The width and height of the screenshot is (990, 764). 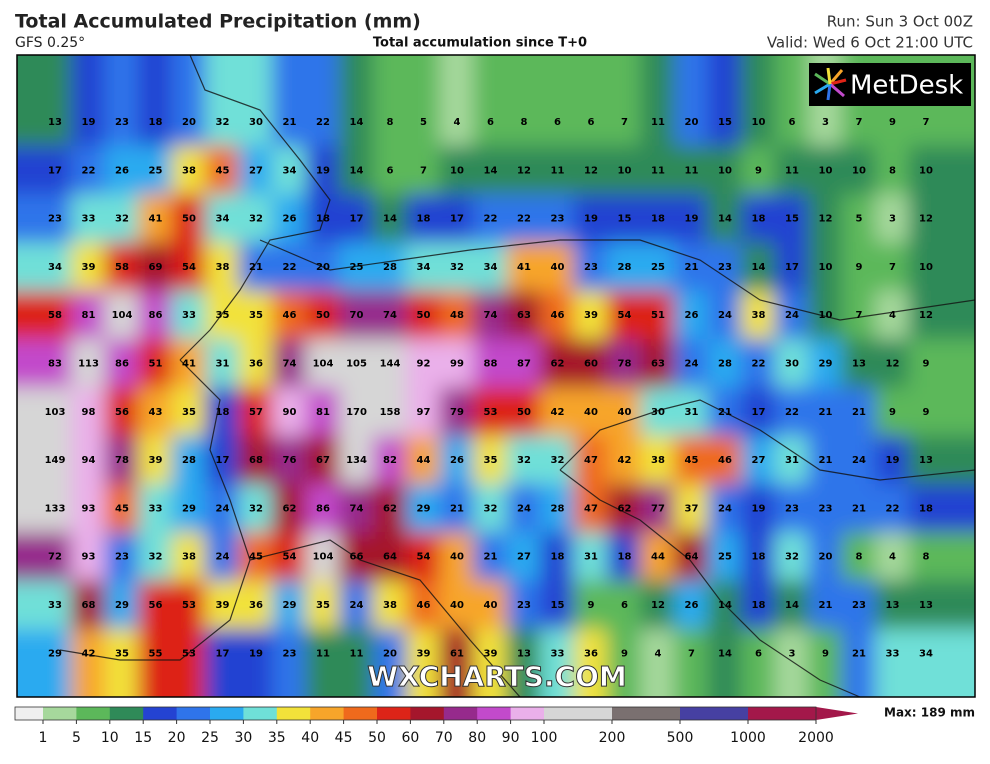 I want to click on precip-value: 10, so click(x=826, y=267).